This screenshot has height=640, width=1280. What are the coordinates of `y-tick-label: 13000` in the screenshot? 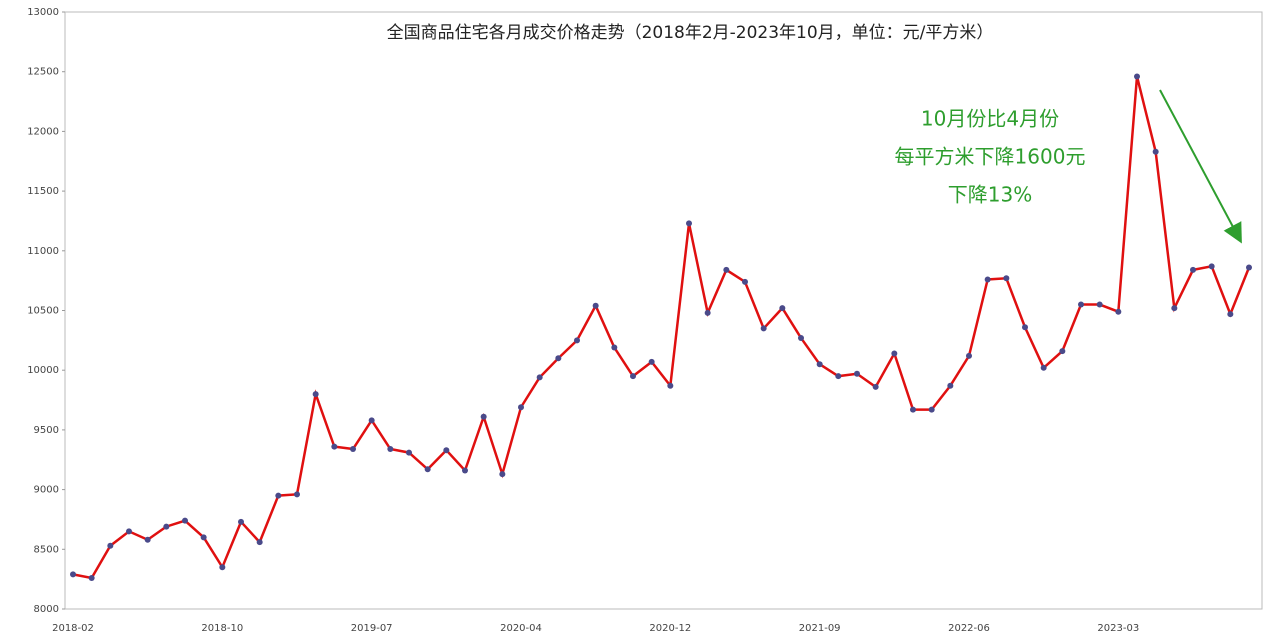 It's located at (43, 12).